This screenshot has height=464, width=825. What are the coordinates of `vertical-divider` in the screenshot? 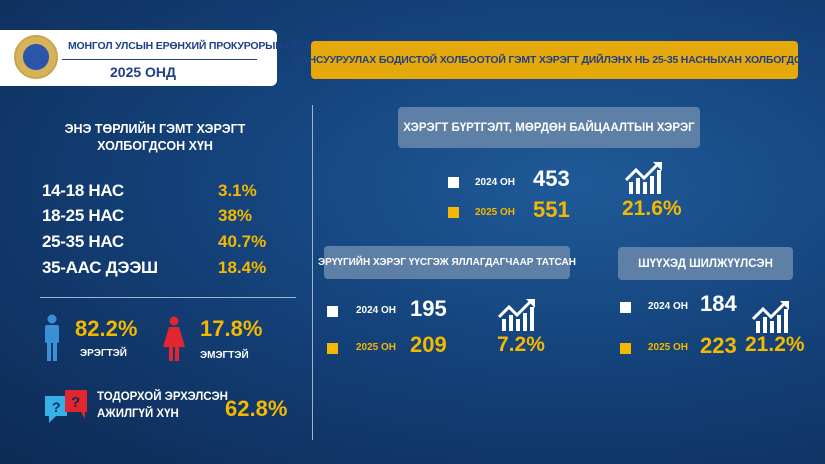 It's located at (312, 272).